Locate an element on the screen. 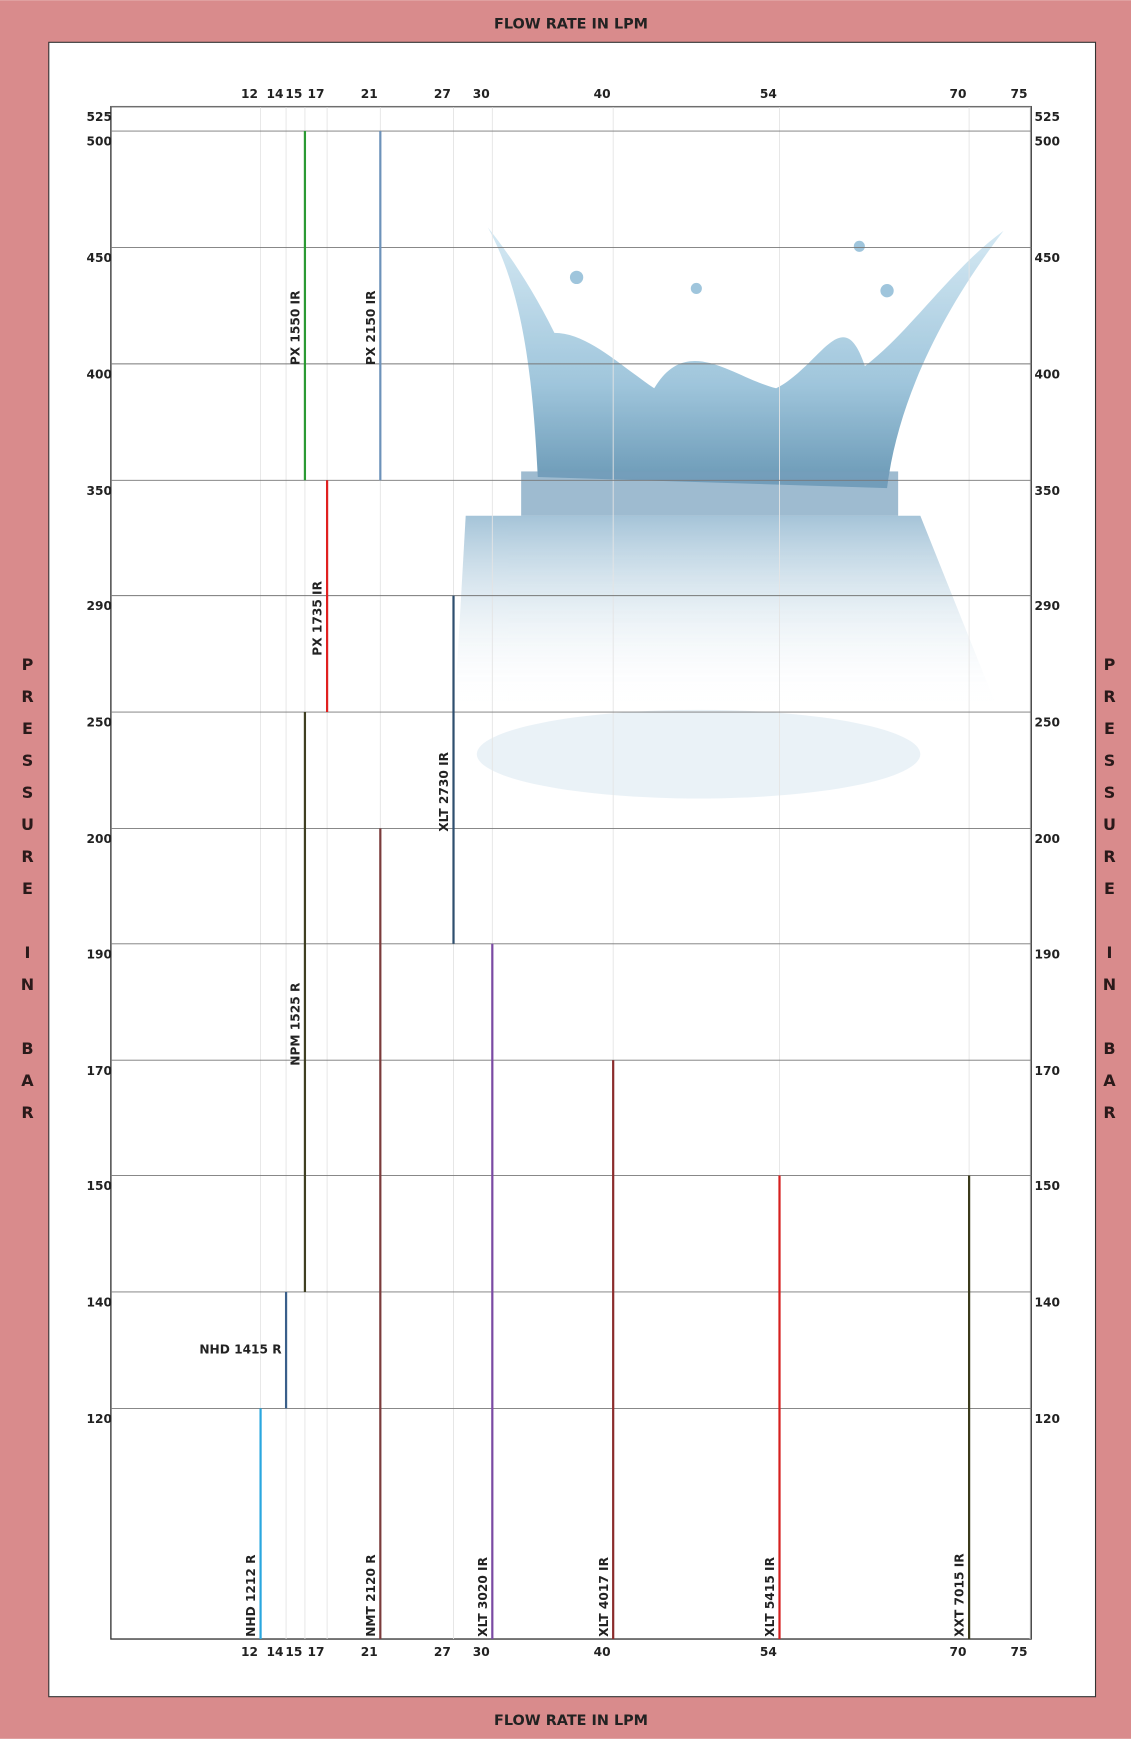 The image size is (1131, 1739). pump-label: XLT 2730 IR is located at coordinates (444, 791).